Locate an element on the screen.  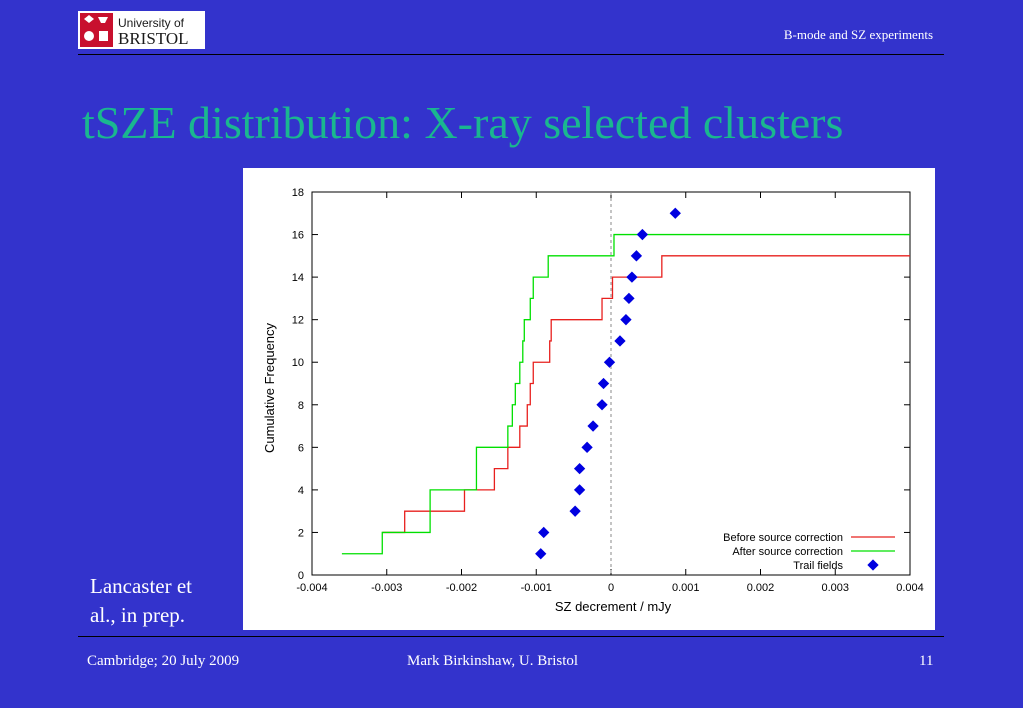
y-tick-label: 8 is located at coordinates (301, 406).